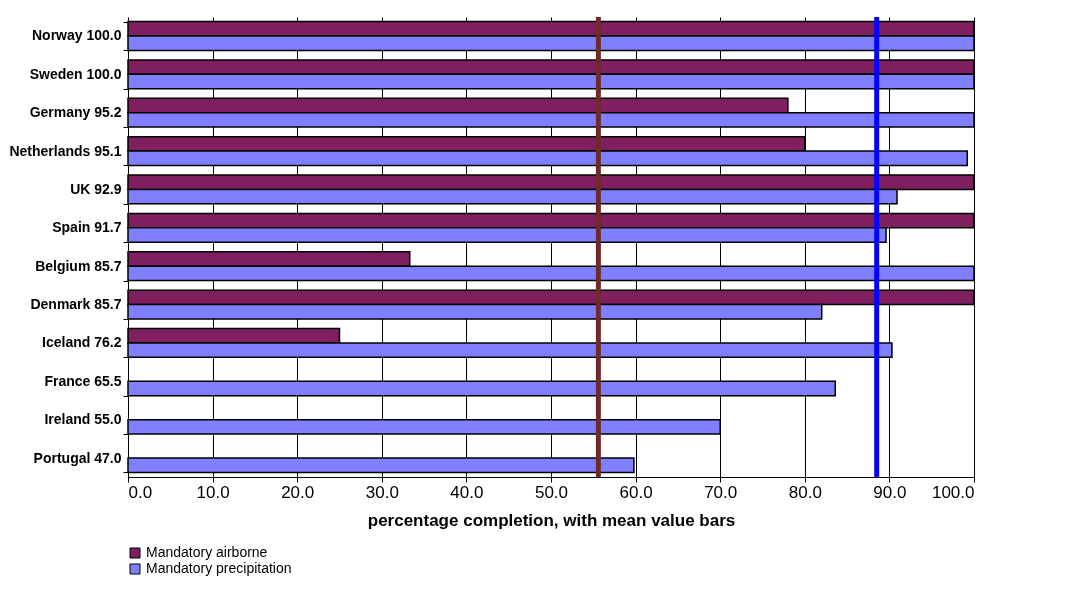 This screenshot has width=1068, height=601. Describe the element at coordinates (78, 265) in the screenshot. I see `y-tick-label: Belgium 85.7` at that location.